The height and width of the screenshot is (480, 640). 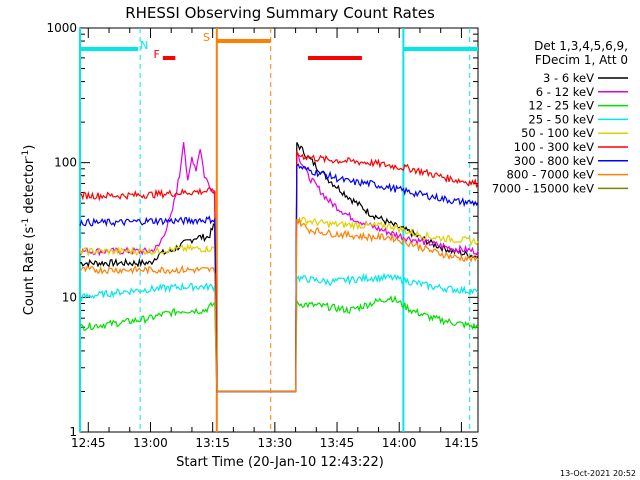 What do you see at coordinates (598, 473) in the screenshot?
I see `footer-timestamp: 13-Oct-2021 20:52` at bounding box center [598, 473].